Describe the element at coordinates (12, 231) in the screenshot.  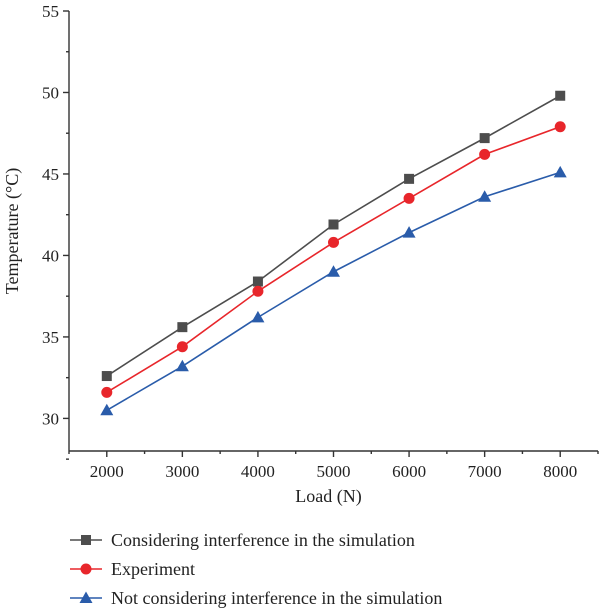
I see `y-axis-title: Temperature (°C)` at that location.